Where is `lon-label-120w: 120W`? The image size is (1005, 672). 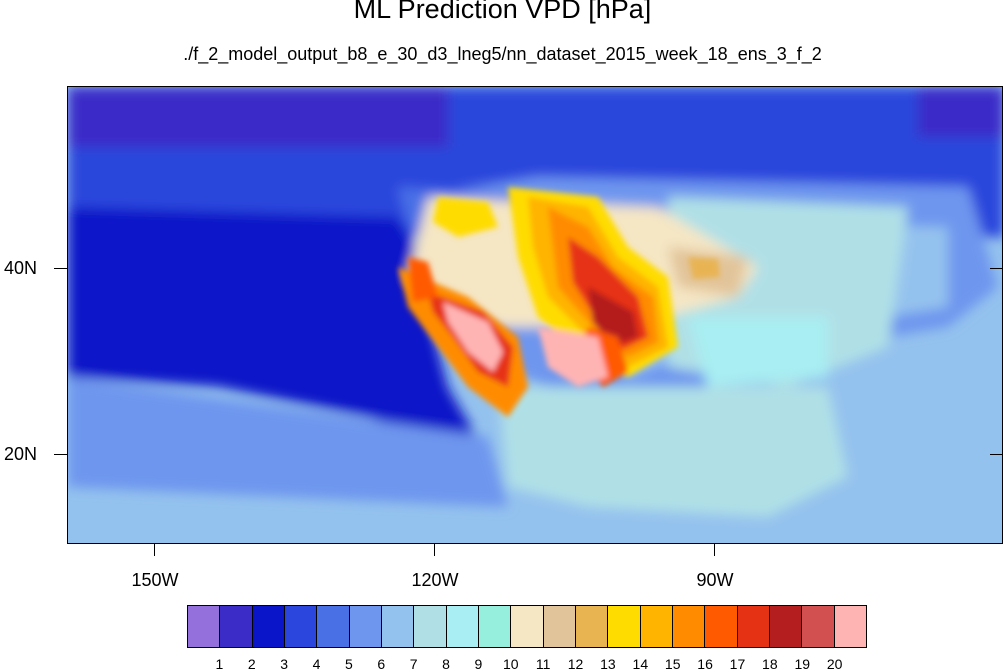 lon-label-120w: 120W is located at coordinates (435, 580).